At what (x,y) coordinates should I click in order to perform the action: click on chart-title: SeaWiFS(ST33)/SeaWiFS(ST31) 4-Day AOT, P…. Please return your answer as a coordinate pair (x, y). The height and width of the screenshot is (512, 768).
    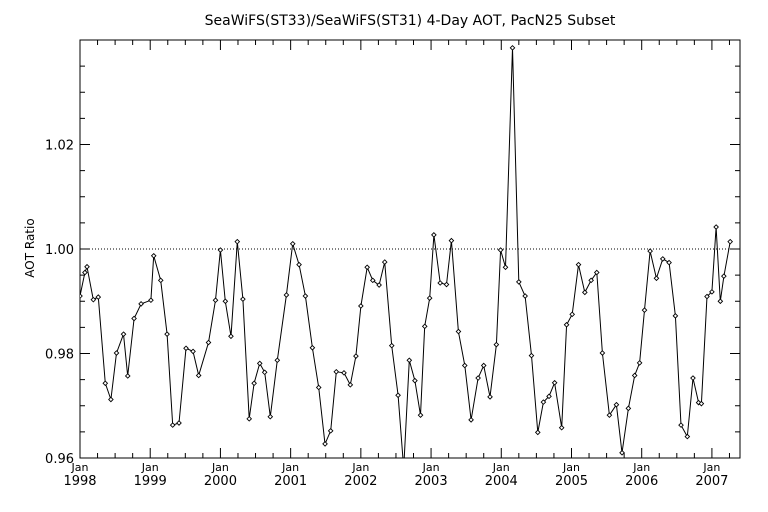
    Looking at the image, I should click on (410, 21).